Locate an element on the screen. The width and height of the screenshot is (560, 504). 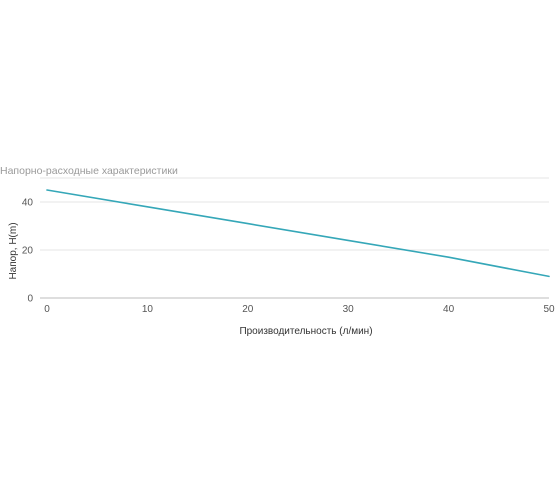
x-tick-label: 30 is located at coordinates (349, 309).